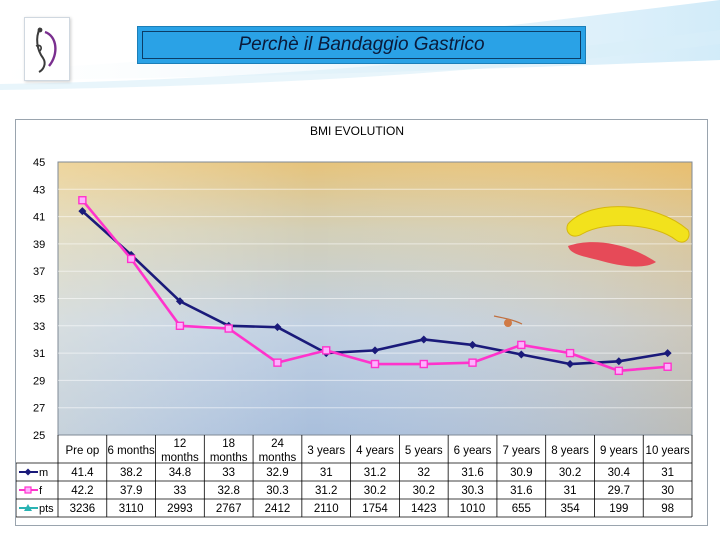  What do you see at coordinates (357, 131) in the screenshot?
I see `chart-title: BMI EVOLUTION` at bounding box center [357, 131].